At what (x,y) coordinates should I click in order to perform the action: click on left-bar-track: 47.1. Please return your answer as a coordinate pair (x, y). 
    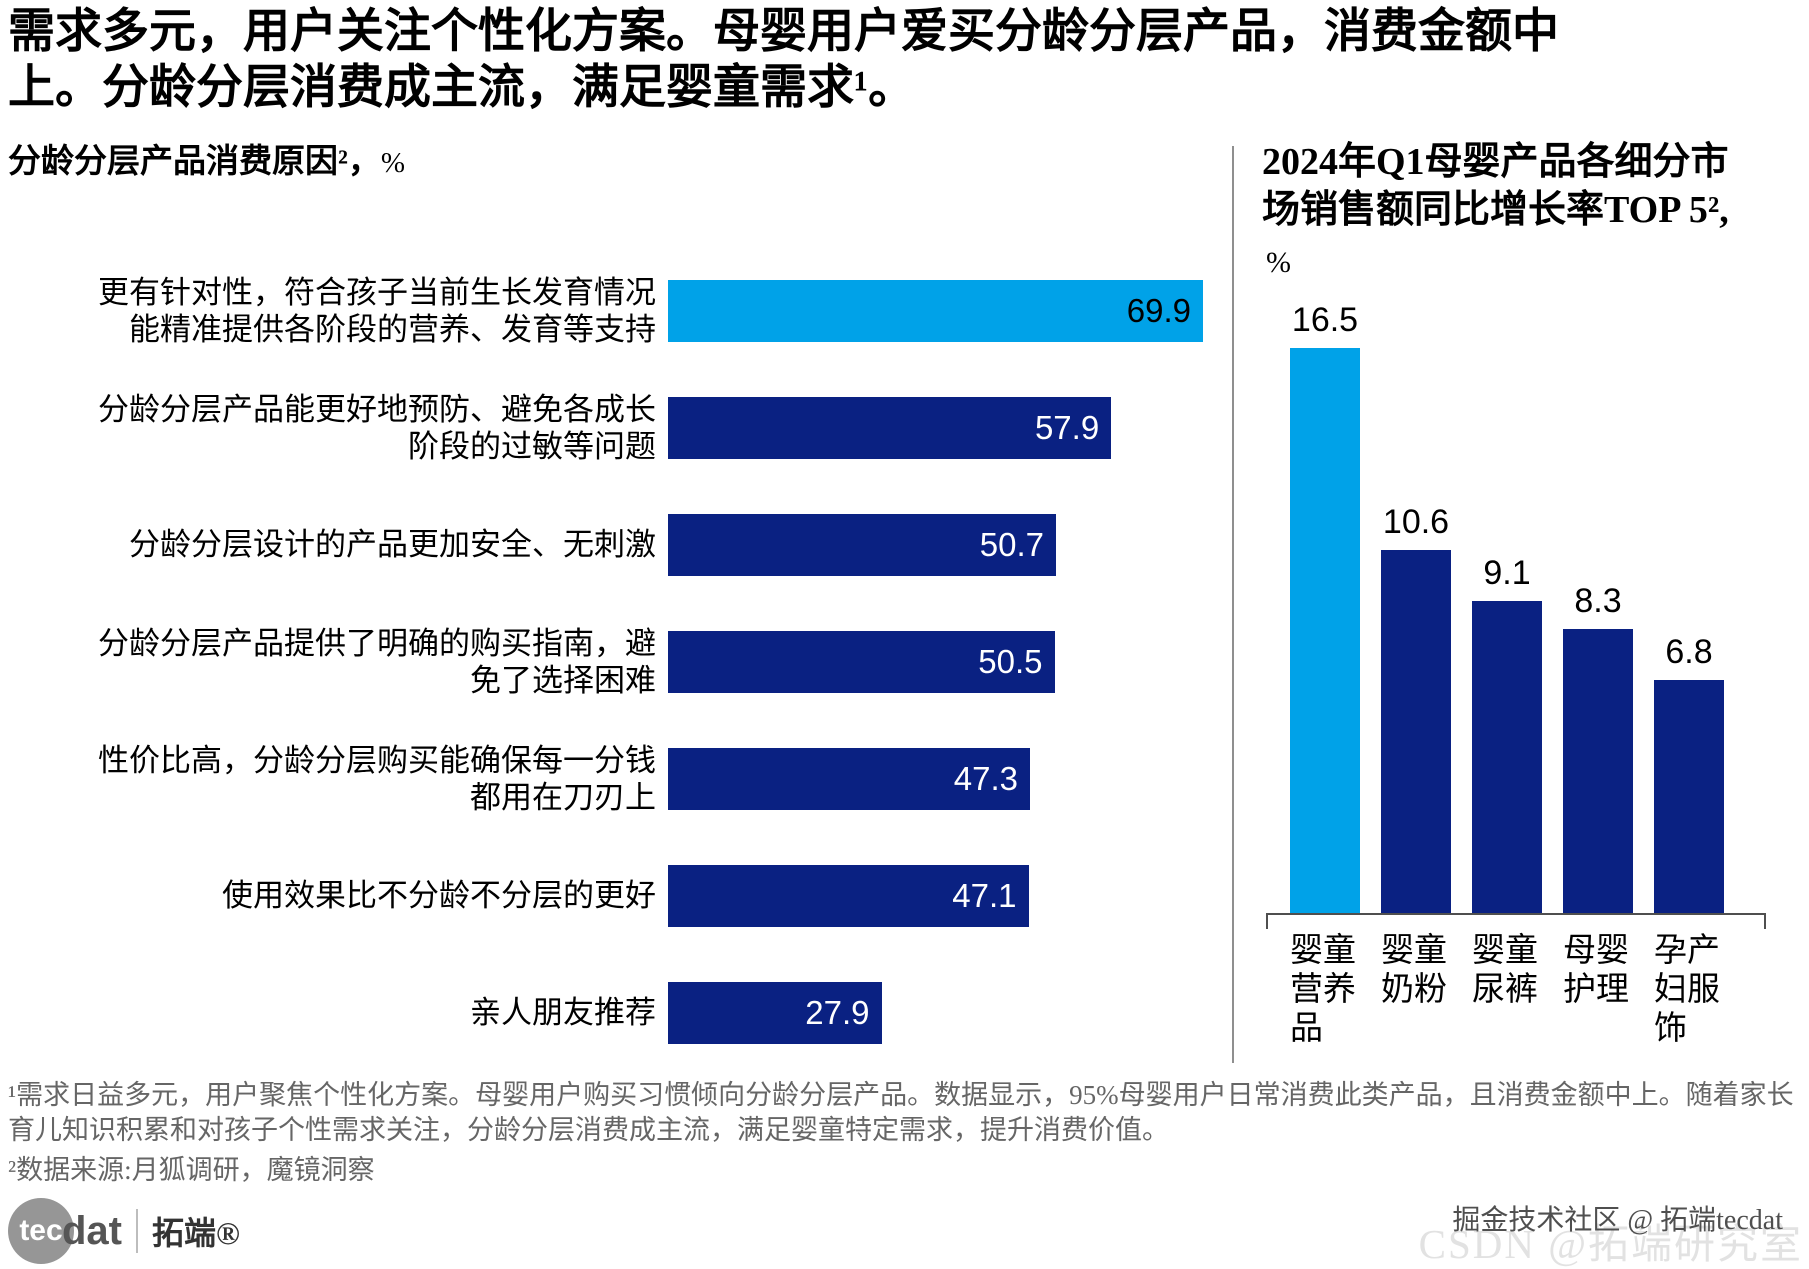
    Looking at the image, I should click on (950, 895).